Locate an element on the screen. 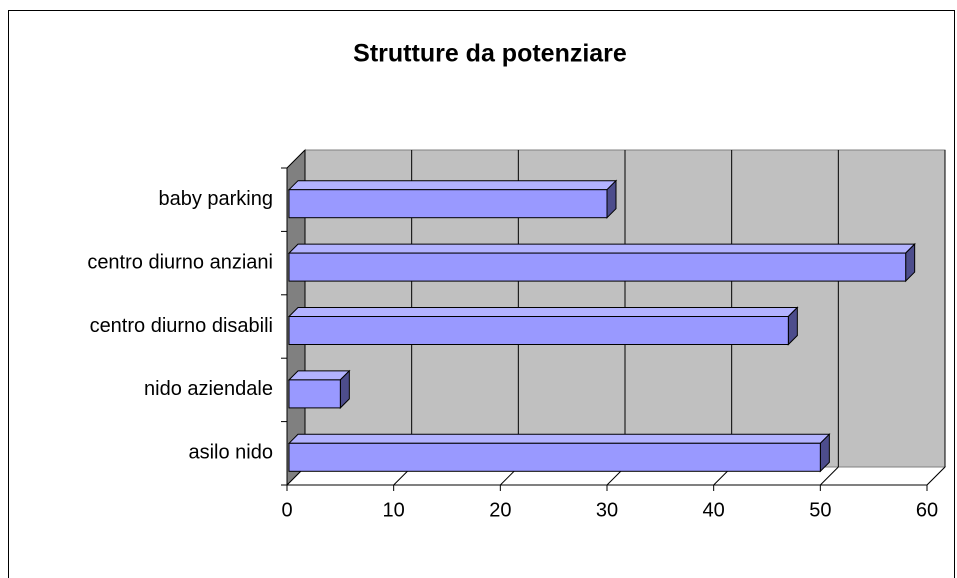 The height and width of the screenshot is (578, 957). x-tick-label: 40 is located at coordinates (714, 510).